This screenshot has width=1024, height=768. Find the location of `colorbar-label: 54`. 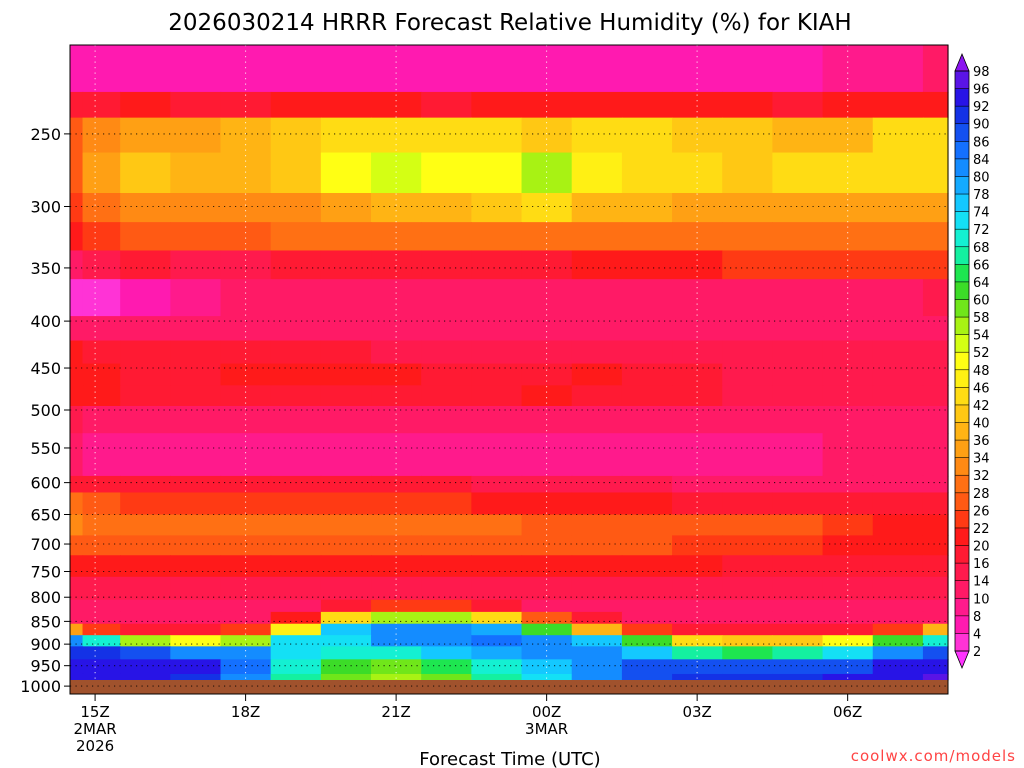

colorbar-label: 54 is located at coordinates (981, 336).